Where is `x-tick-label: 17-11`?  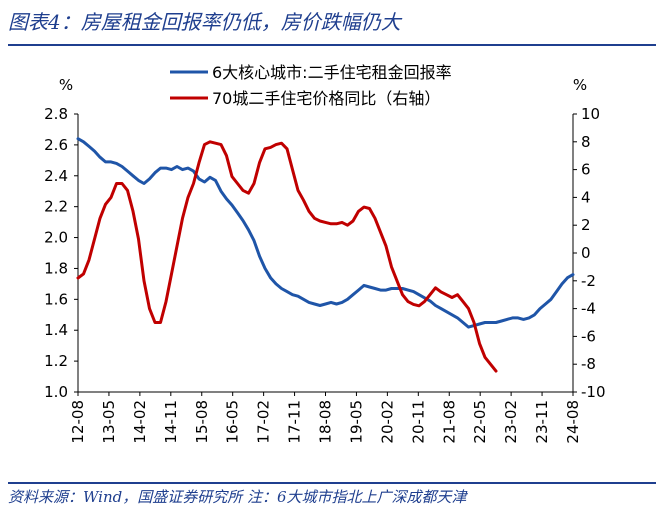 x-tick-label: 17-11 is located at coordinates (295, 422).